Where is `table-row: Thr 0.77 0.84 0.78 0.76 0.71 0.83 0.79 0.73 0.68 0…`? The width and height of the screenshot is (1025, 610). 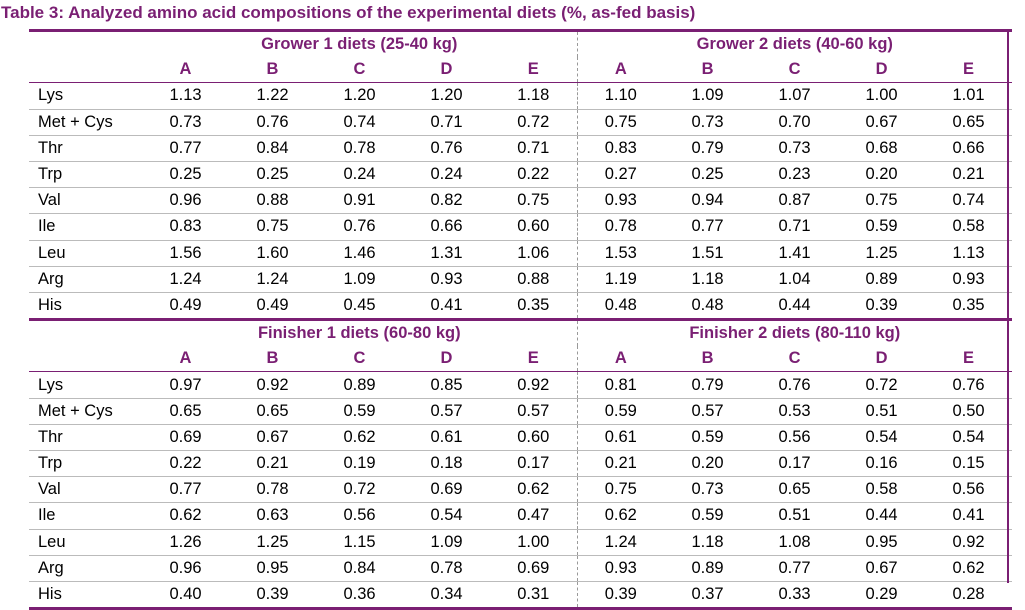
table-row: Thr 0.77 0.84 0.78 0.76 0.71 0.83 0.79 0.73 0.68 0… is located at coordinates (521, 148).